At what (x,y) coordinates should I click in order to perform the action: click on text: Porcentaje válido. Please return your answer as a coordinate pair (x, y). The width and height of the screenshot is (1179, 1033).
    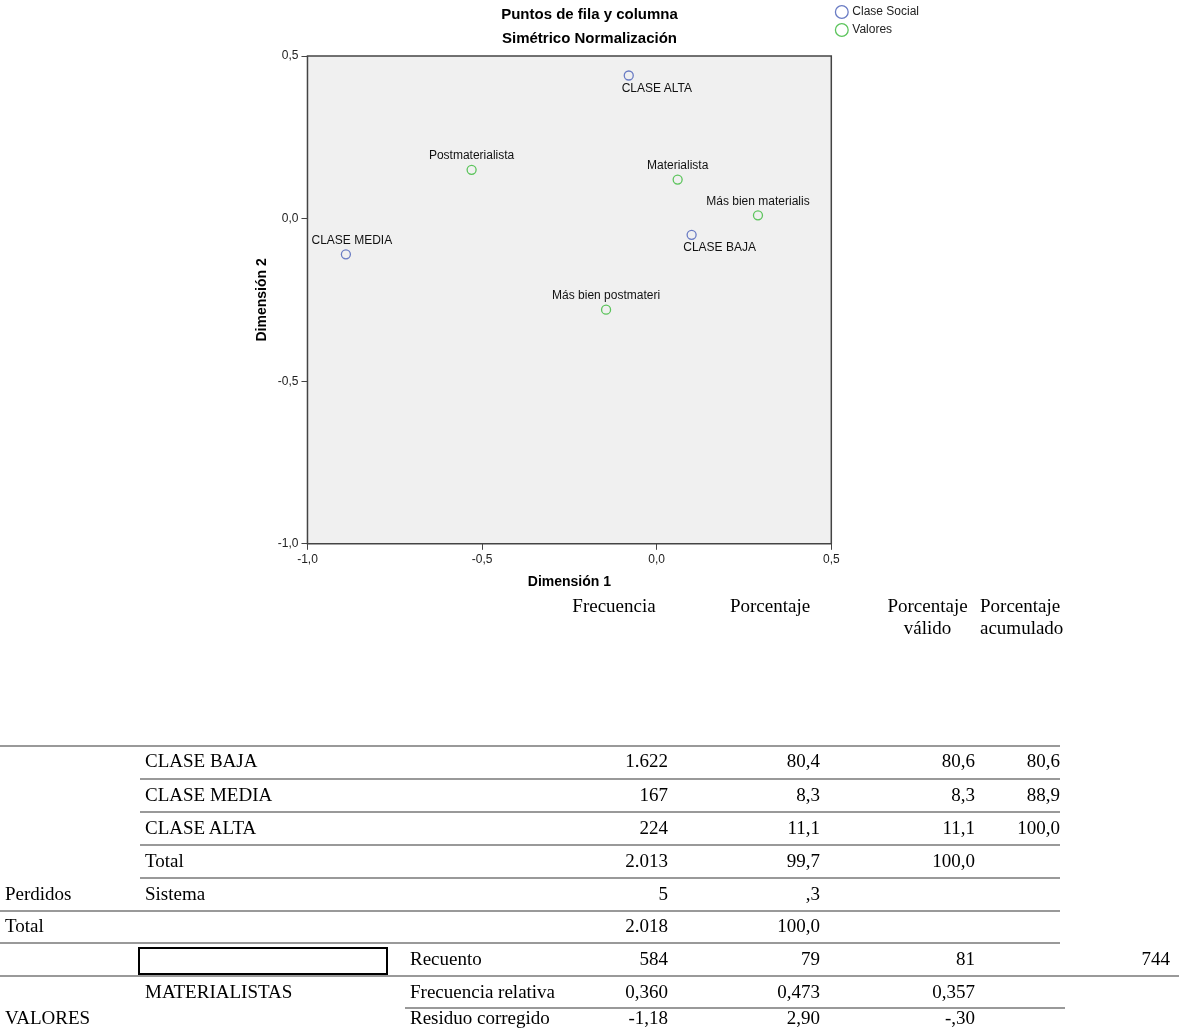
    Looking at the image, I should click on (927, 617).